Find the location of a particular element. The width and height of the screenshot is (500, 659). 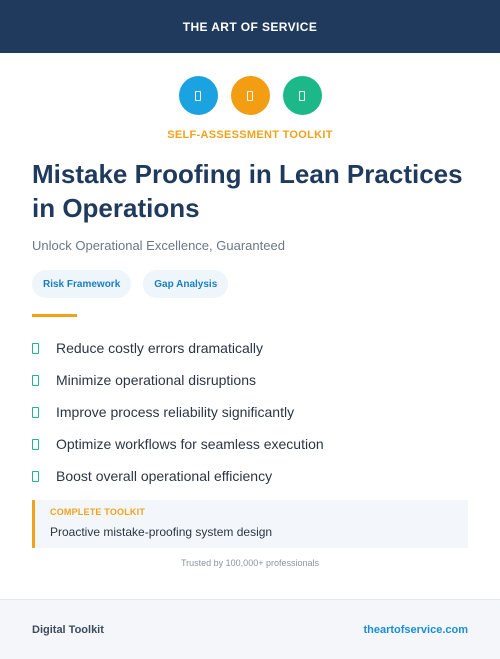

document-glyph-icon is located at coordinates (198, 95).